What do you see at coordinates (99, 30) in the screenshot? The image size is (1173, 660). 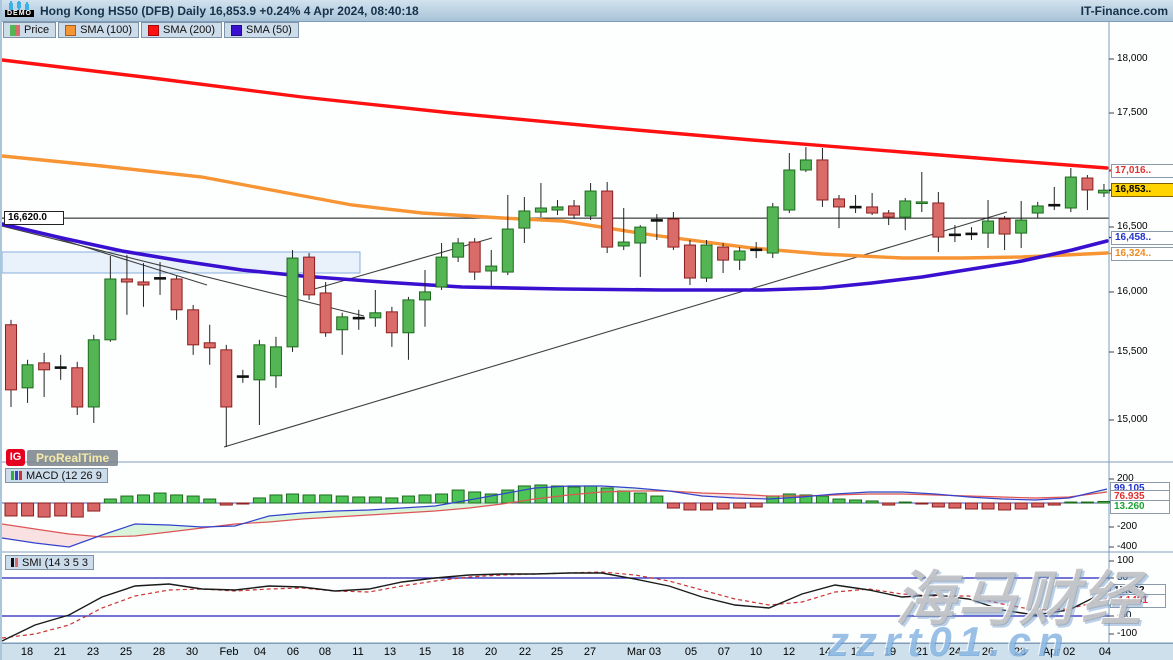 I see `legend-chip-sma100: SMA (100)` at bounding box center [99, 30].